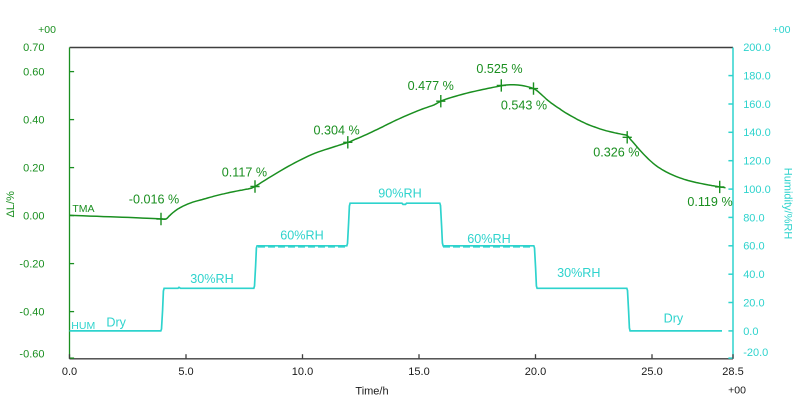  What do you see at coordinates (757, 133) in the screenshot?
I see `svg-text: 140.0` at bounding box center [757, 133].